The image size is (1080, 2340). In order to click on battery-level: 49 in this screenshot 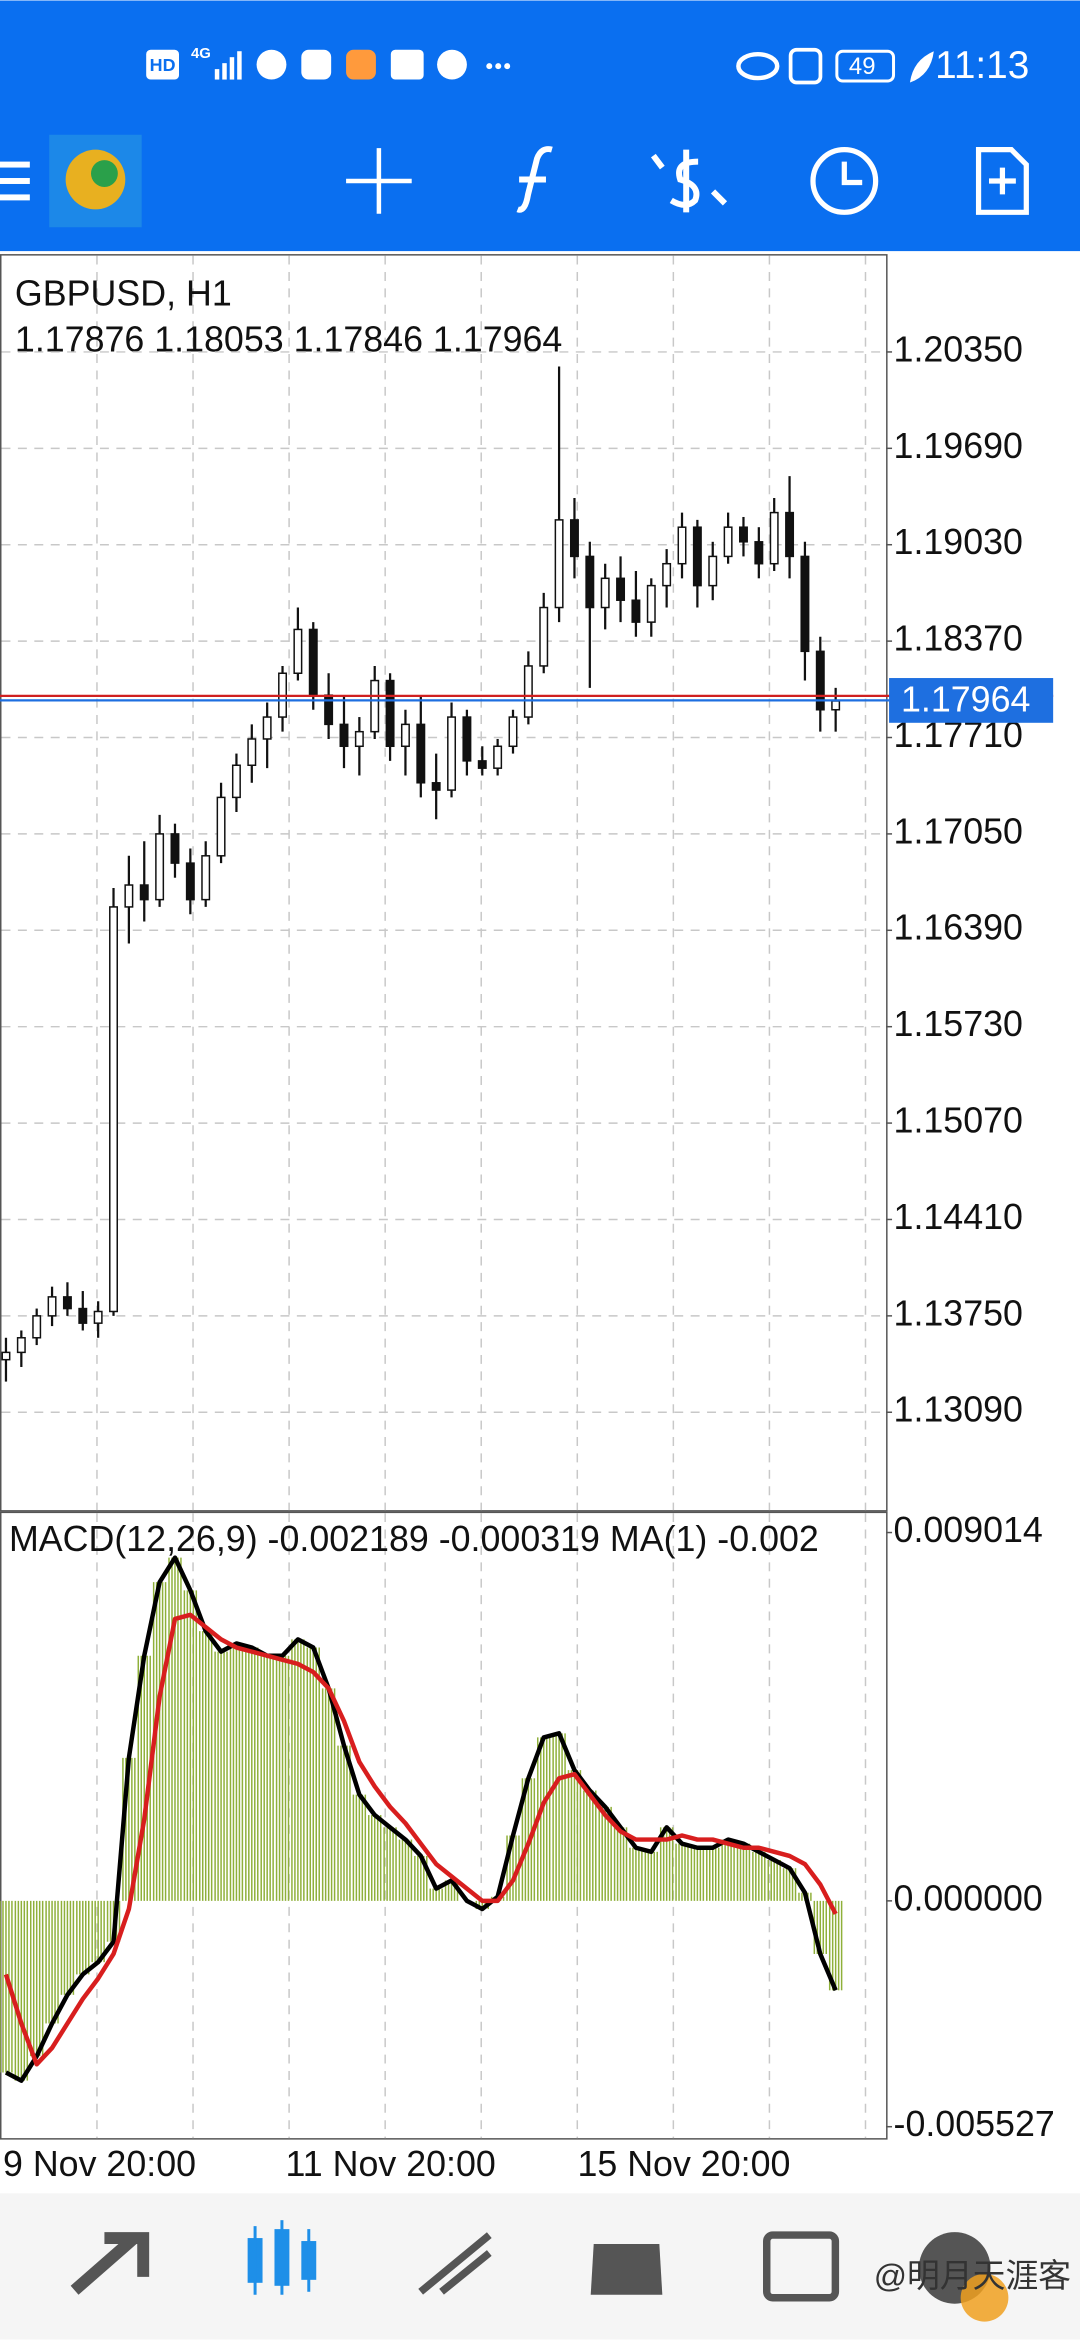, I will do `click(862, 66)`.